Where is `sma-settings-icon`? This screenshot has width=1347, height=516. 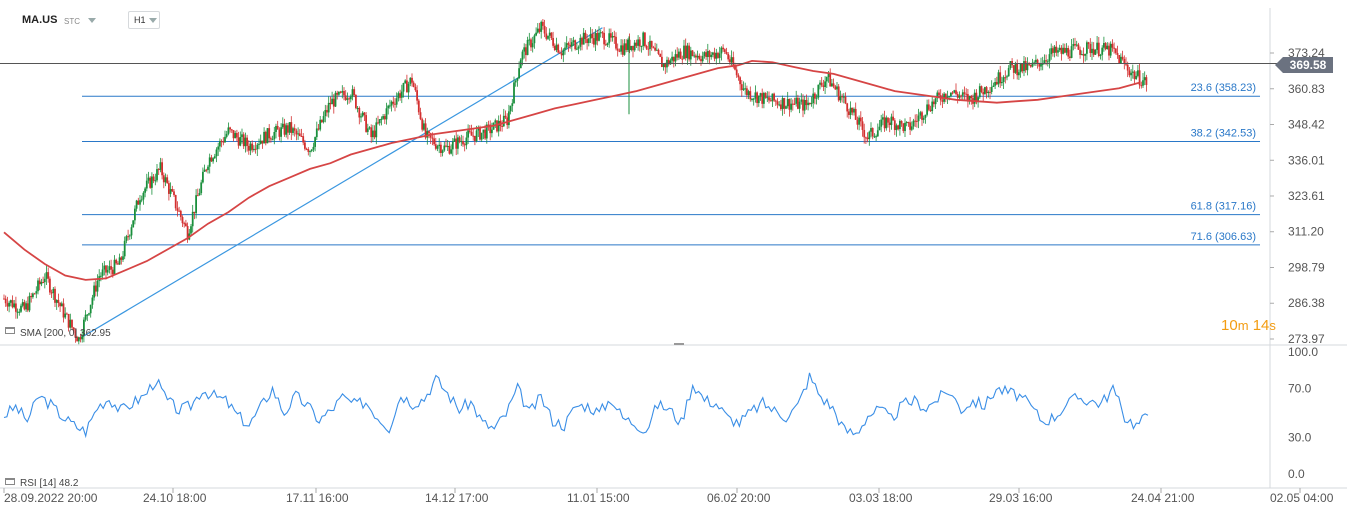
sma-settings-icon is located at coordinates (10, 330).